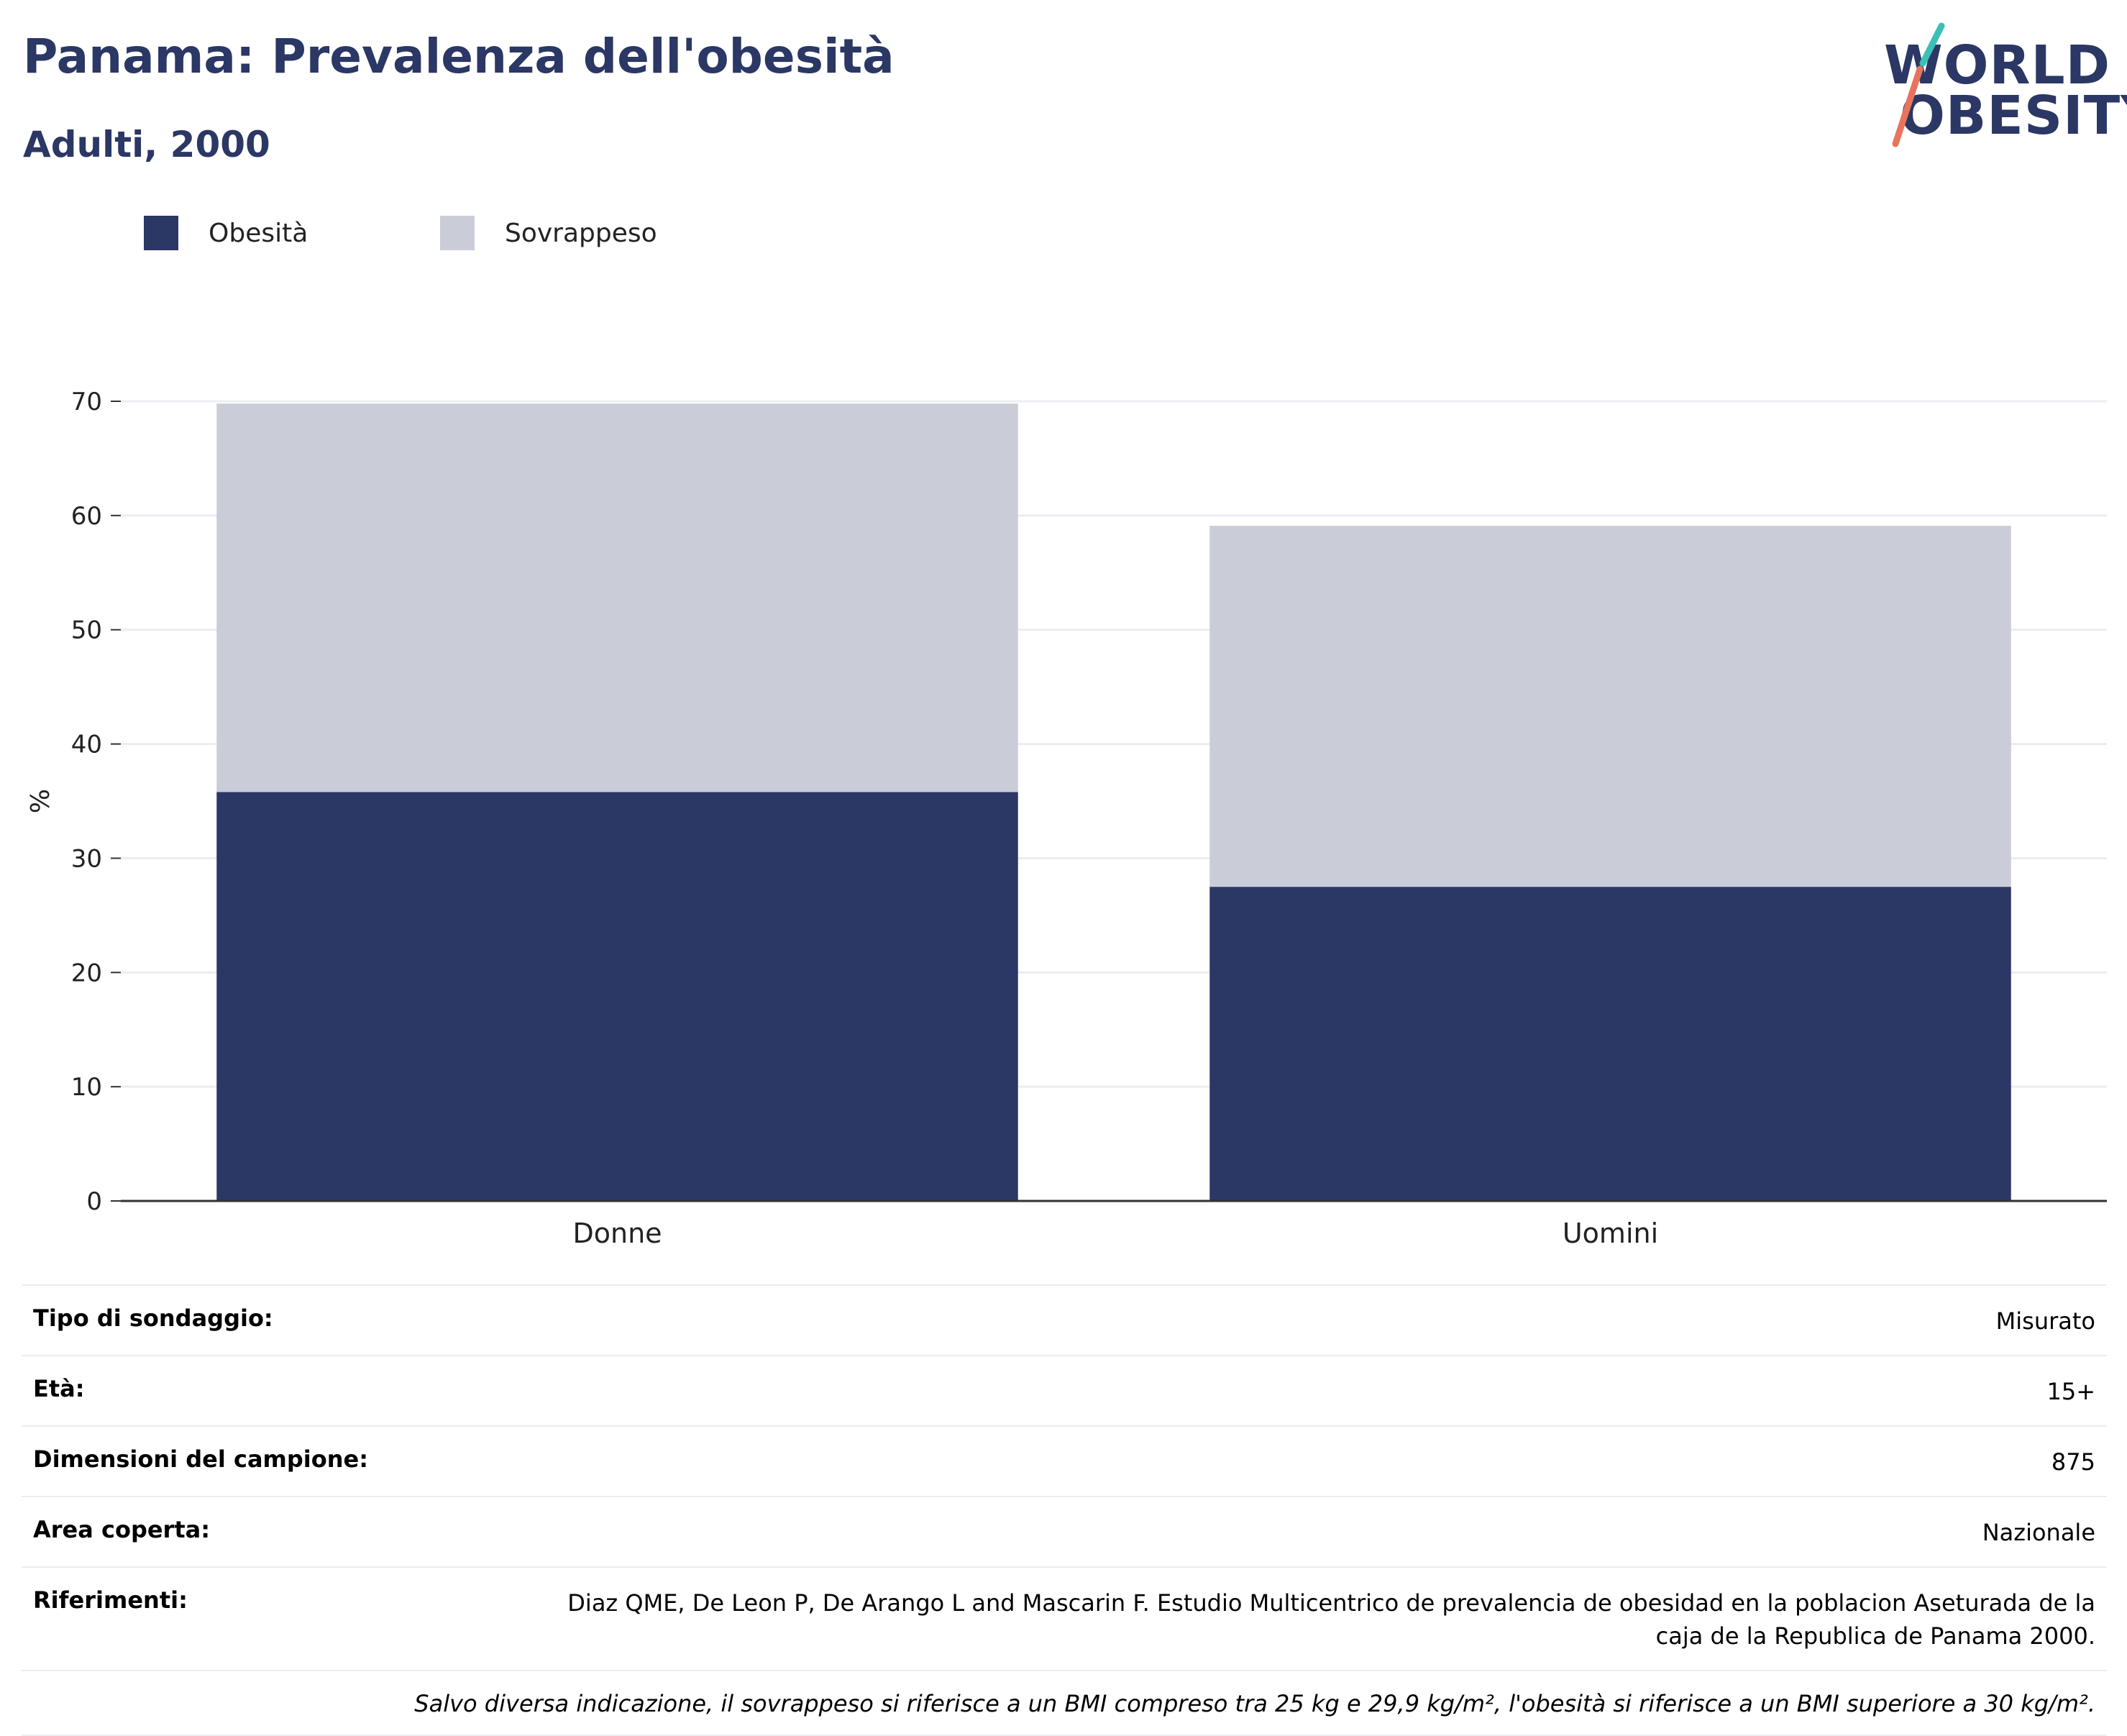  Describe the element at coordinates (201, 1459) in the screenshot. I see `meta-key: Dimensioni del campione:` at that location.